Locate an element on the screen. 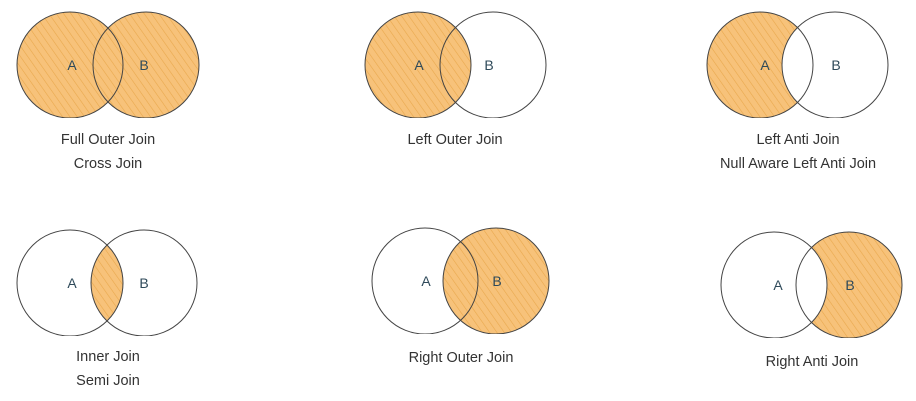  venn-diagram-left-anti-join: A B is located at coordinates (797, 64).